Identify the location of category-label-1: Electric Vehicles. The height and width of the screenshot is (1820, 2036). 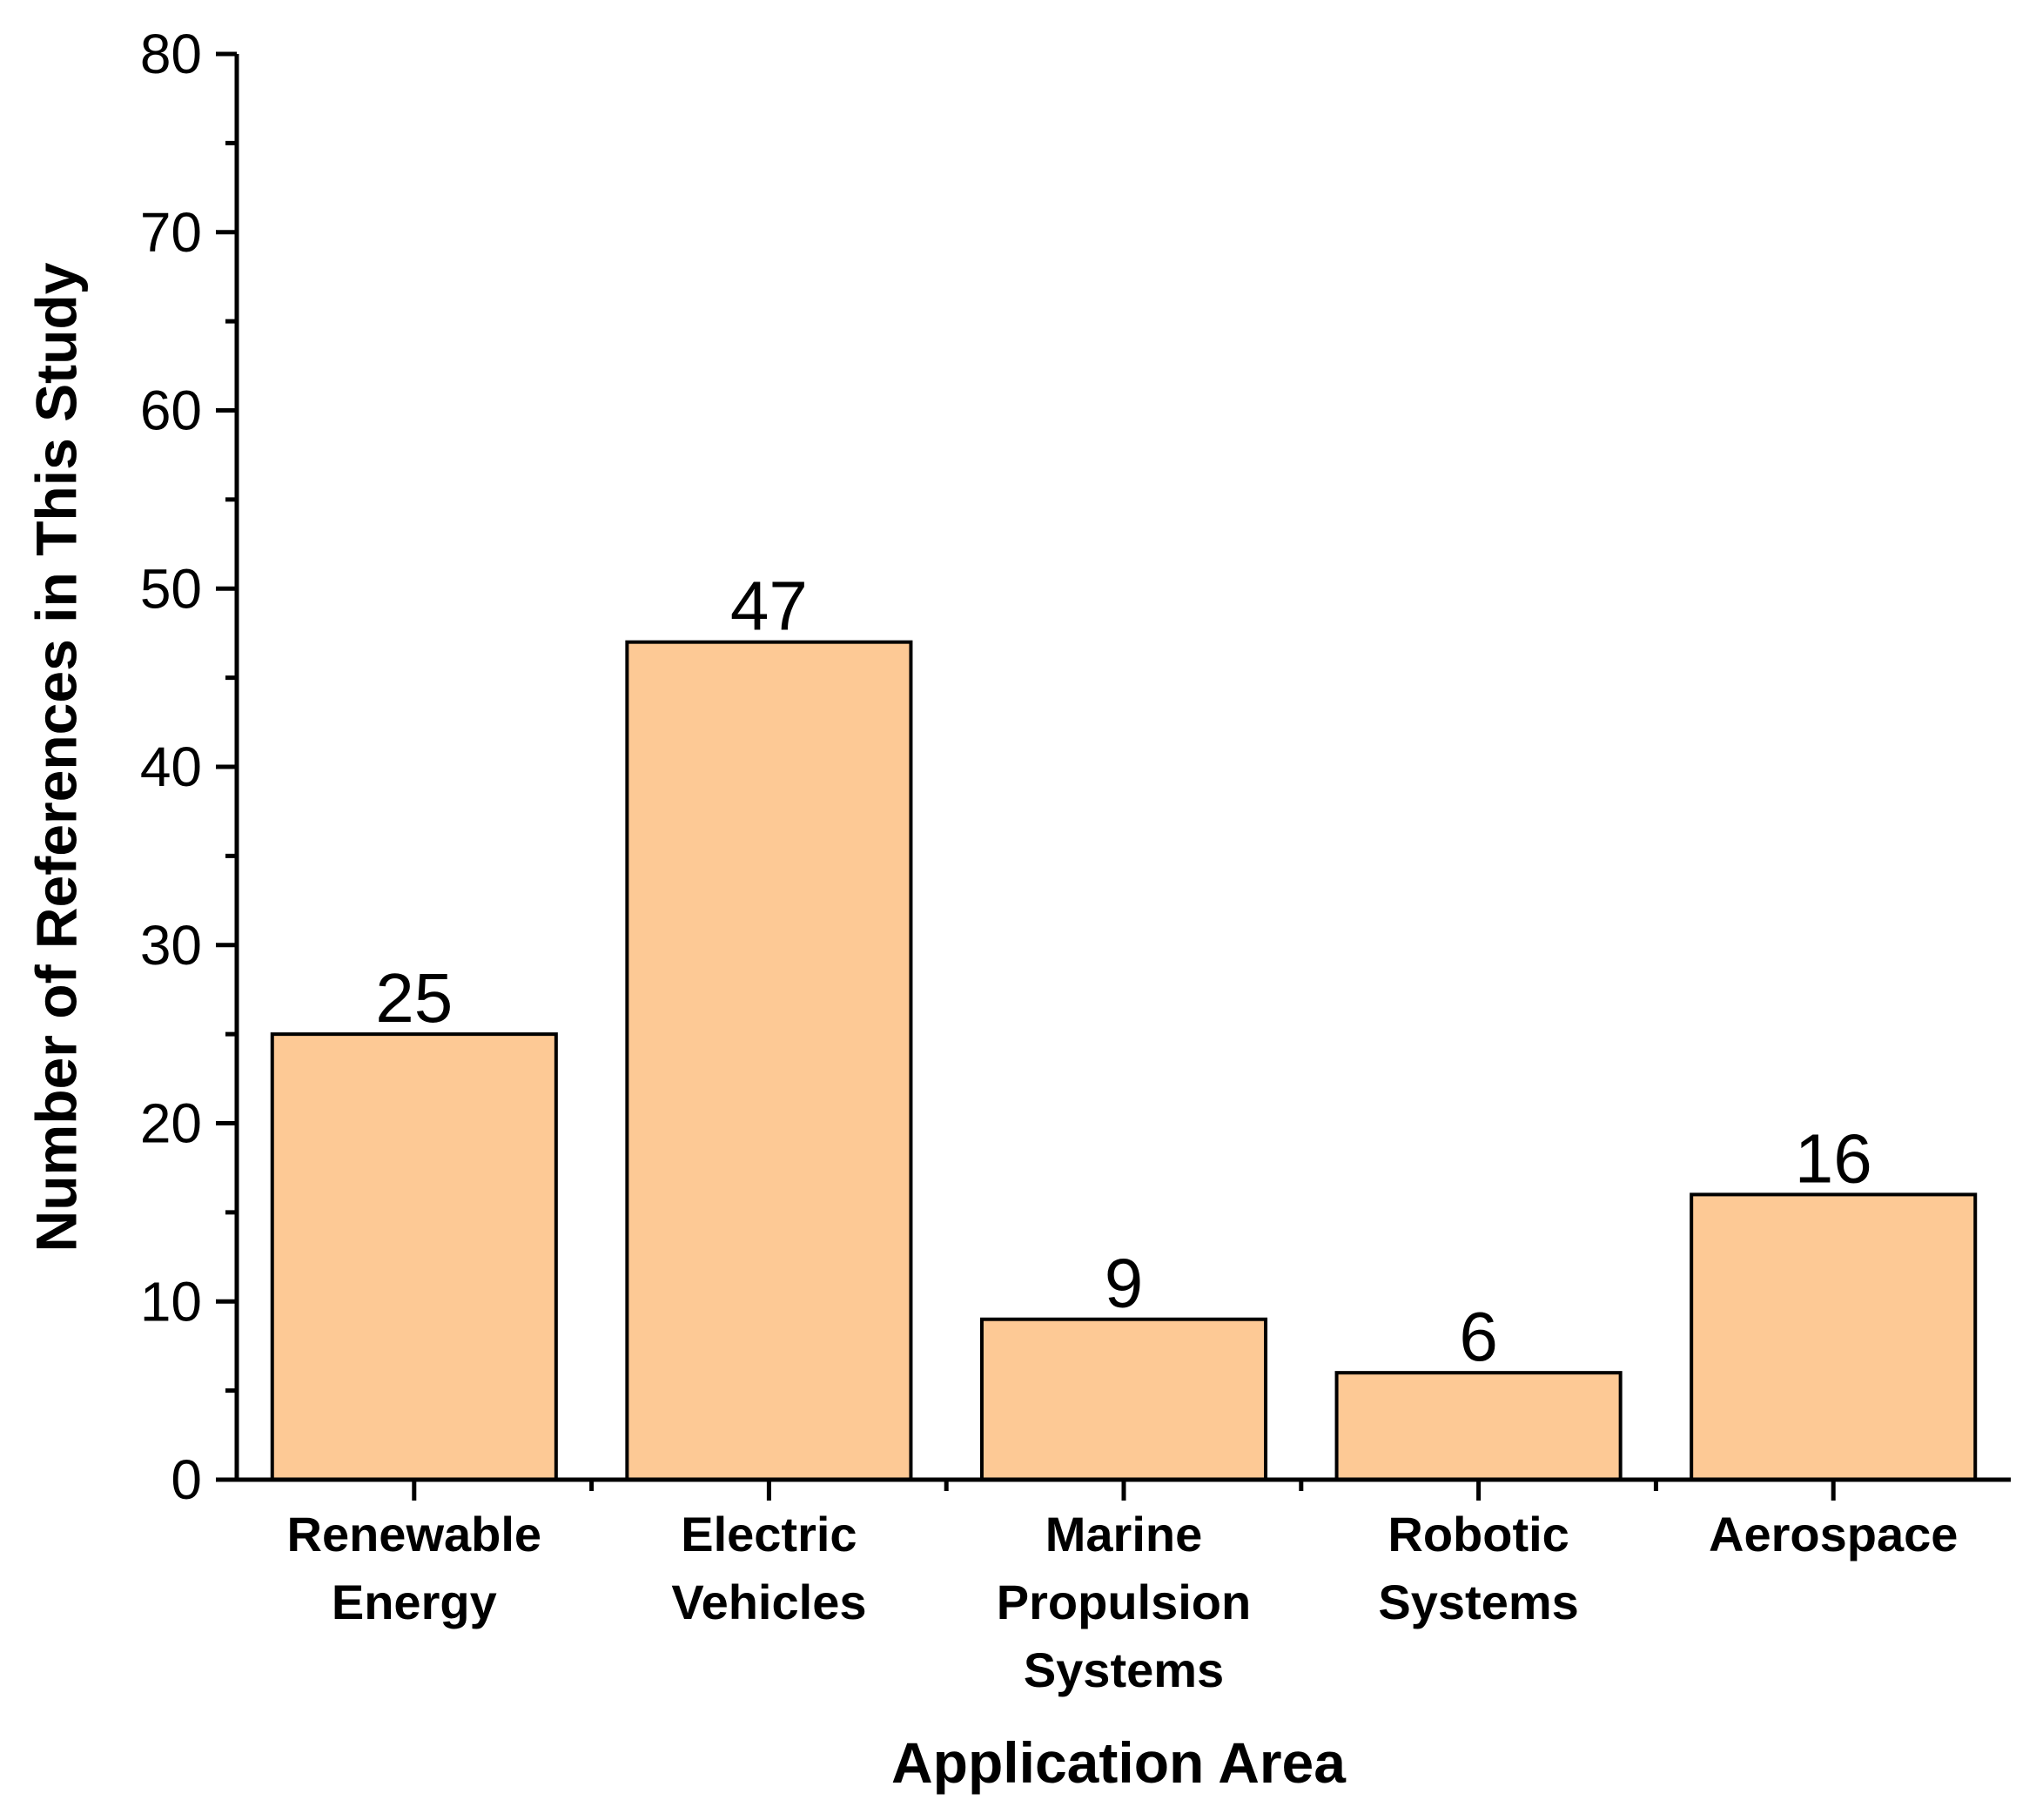
(768, 1568).